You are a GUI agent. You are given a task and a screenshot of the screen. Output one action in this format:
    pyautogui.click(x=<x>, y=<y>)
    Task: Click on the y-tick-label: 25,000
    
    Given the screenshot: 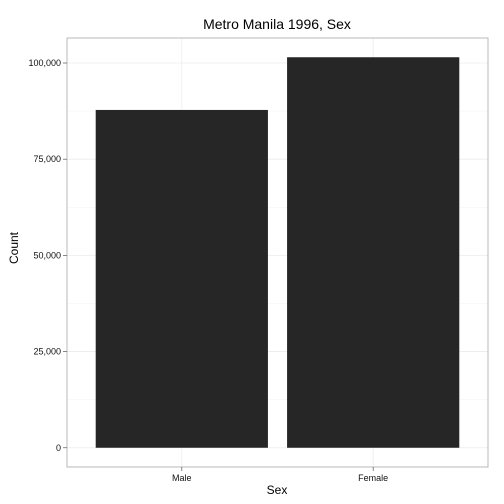 What is the action you would take?
    pyautogui.click(x=47, y=352)
    